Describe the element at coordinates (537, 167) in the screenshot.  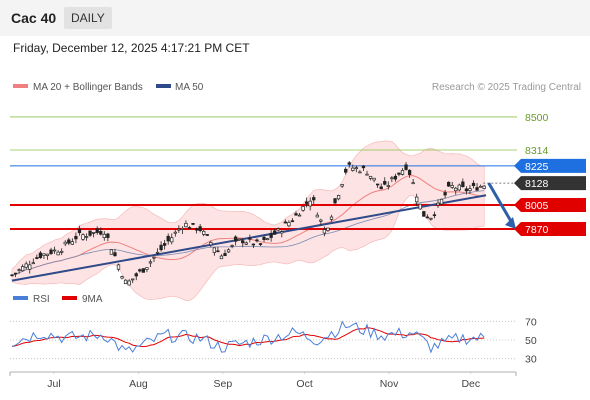
I see `level-label-8225: 8225` at that location.